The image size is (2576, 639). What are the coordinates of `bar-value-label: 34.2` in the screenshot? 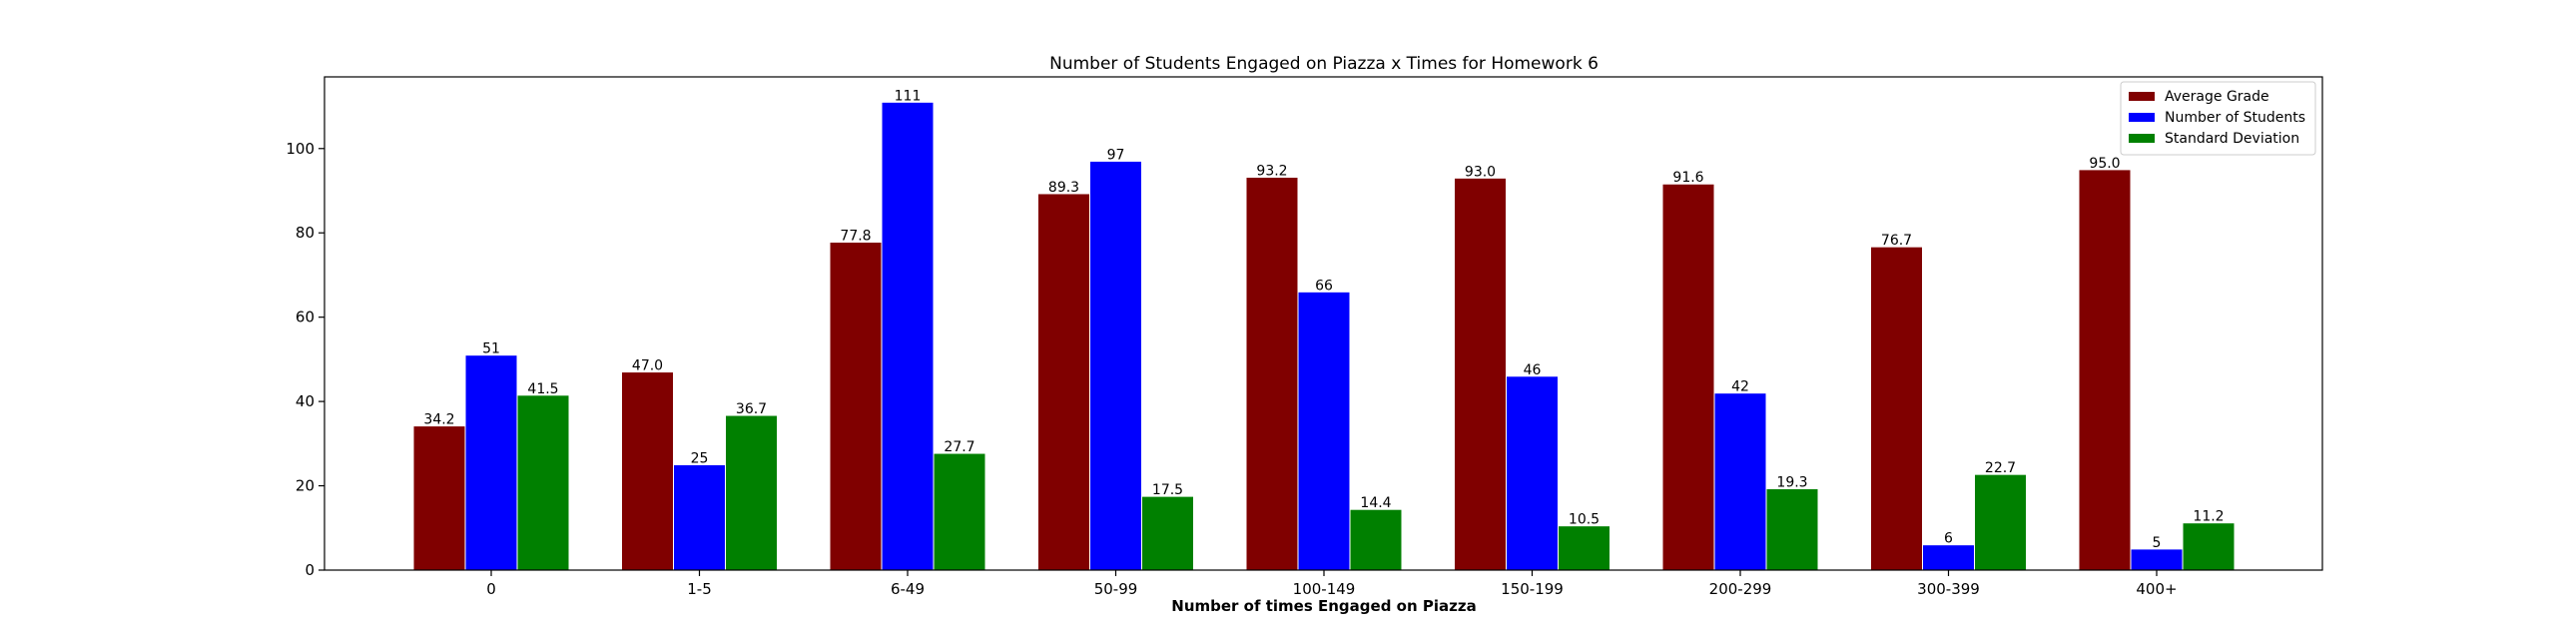 It's located at (438, 420).